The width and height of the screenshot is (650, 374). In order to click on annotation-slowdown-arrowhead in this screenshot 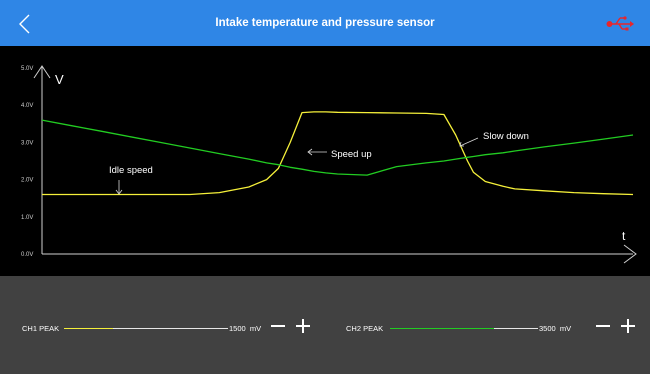, I will do `click(461, 144)`.